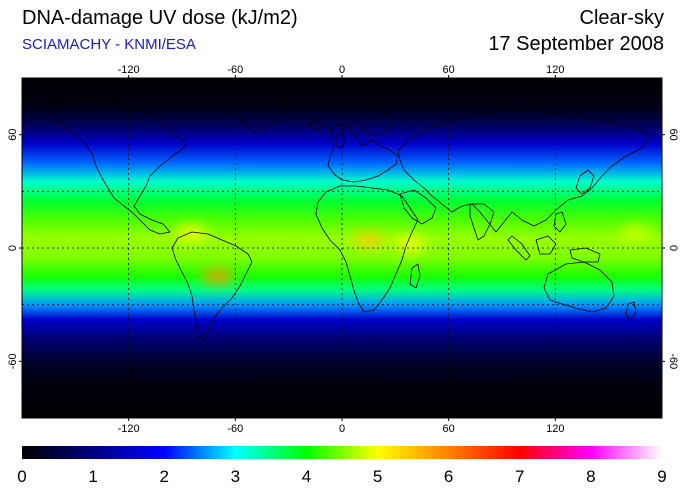 The image size is (686, 490). I want to click on colorbar-labels: 0 1 2 3 4 5 6 7 8 9, so click(341, 476).